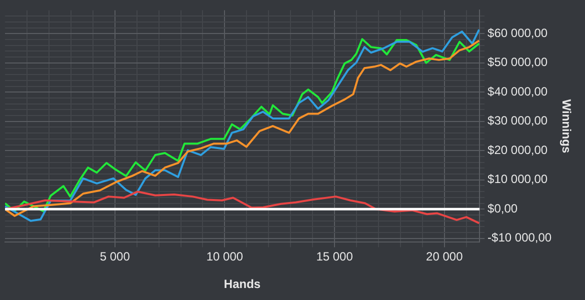 The height and width of the screenshot is (300, 585). What do you see at coordinates (518, 121) in the screenshot?
I see `y-tick-label: $30 000,00` at bounding box center [518, 121].